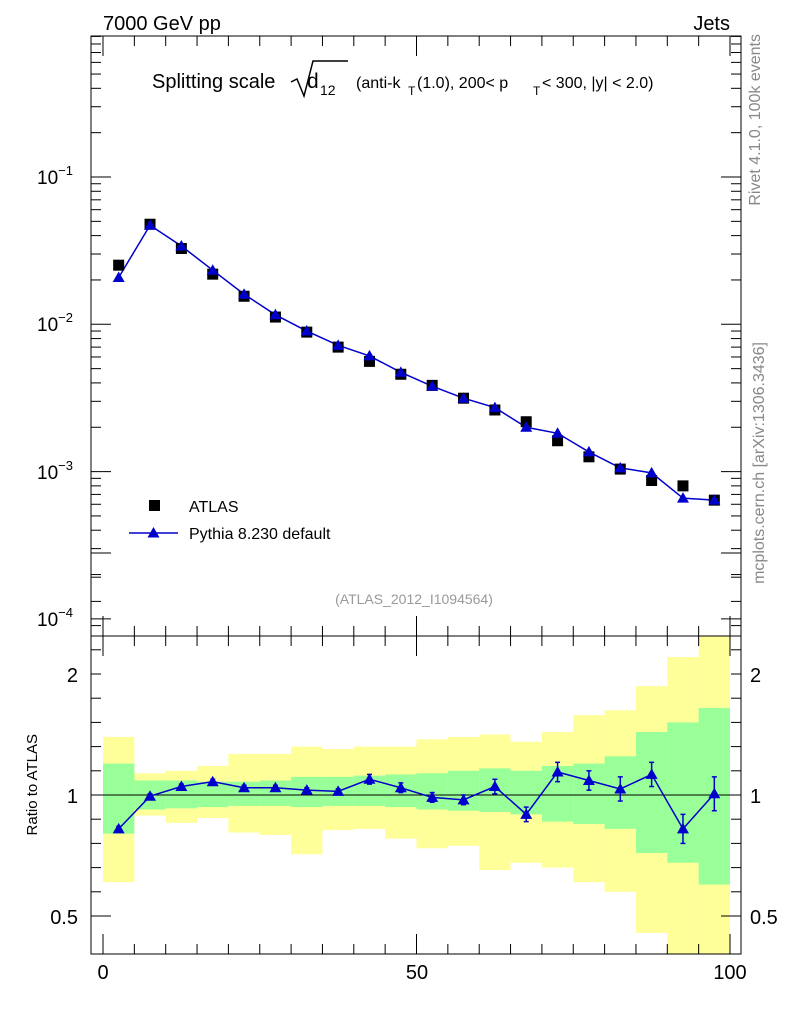  I want to click on x-tick-label-100: 100, so click(729, 973).